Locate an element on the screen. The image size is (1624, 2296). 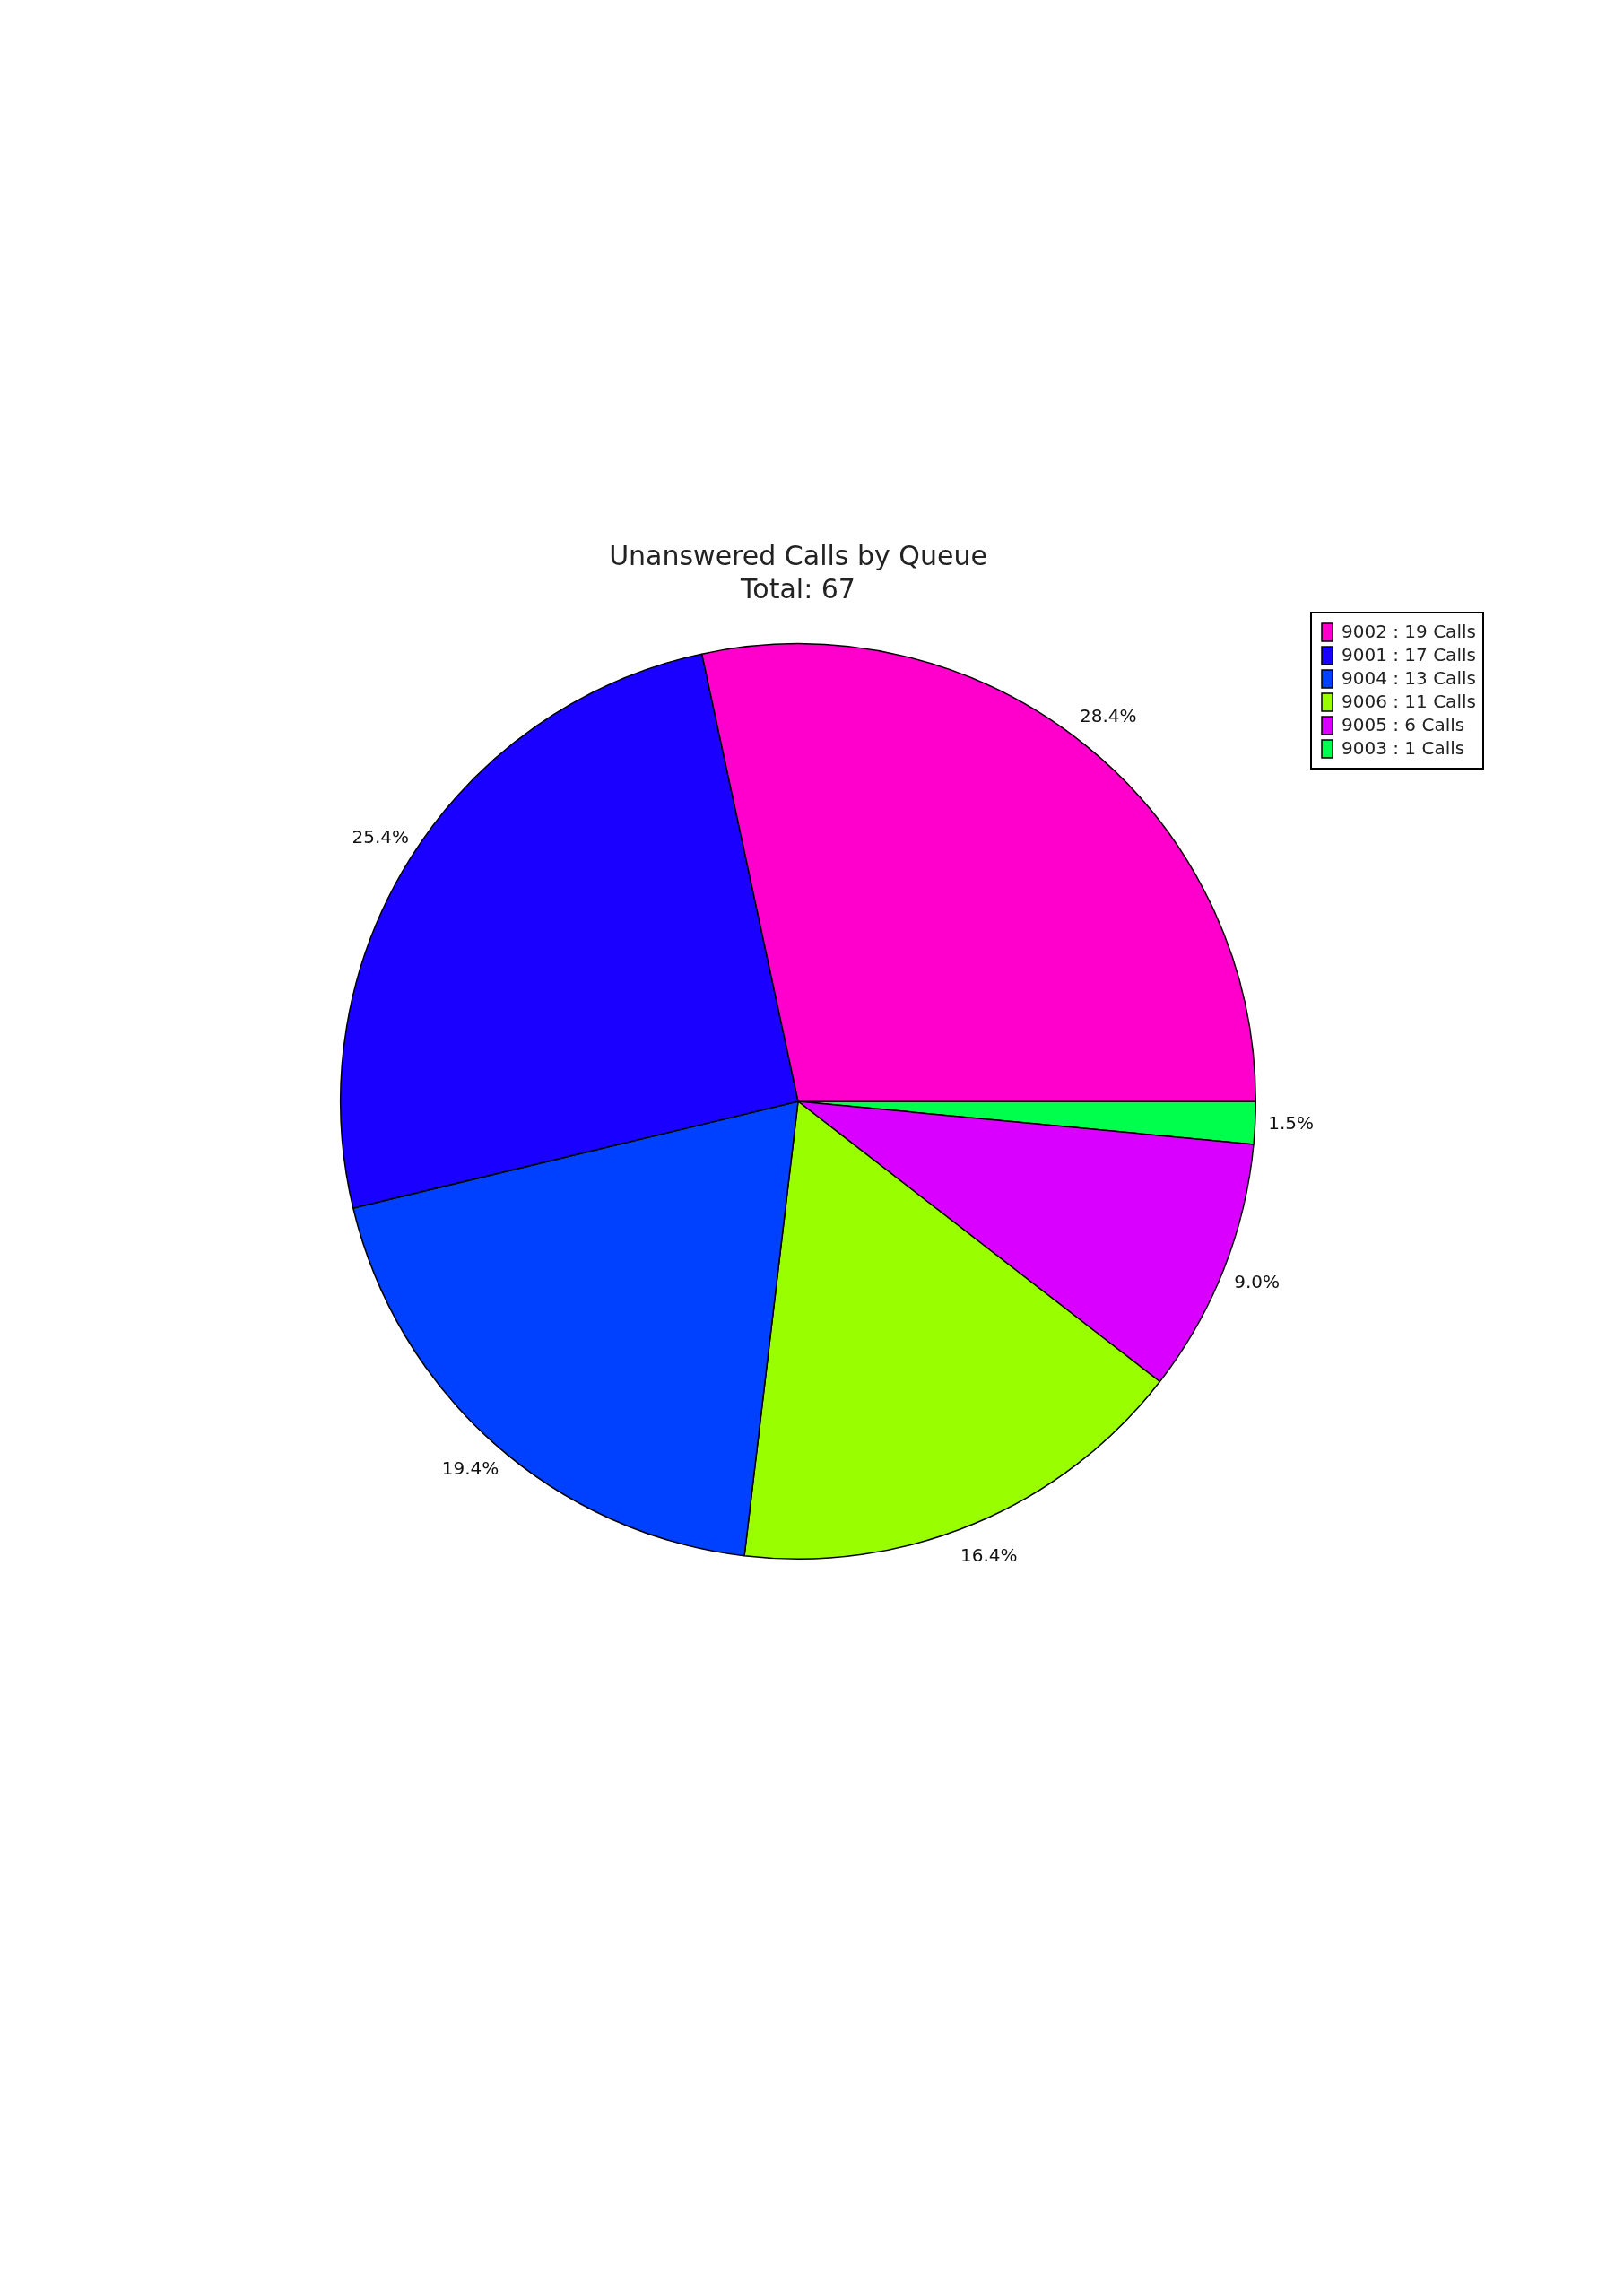
chart-subtitle: Total: 67 is located at coordinates (797, 588).